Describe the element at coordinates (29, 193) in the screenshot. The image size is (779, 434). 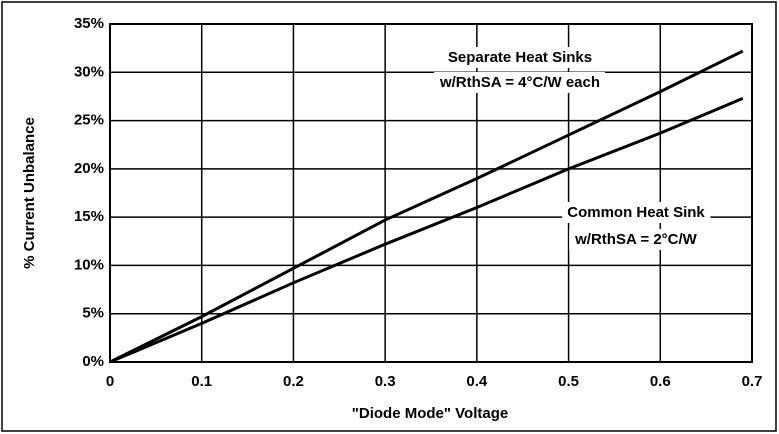
I see `y-axis-label: % Current Unbalance` at that location.